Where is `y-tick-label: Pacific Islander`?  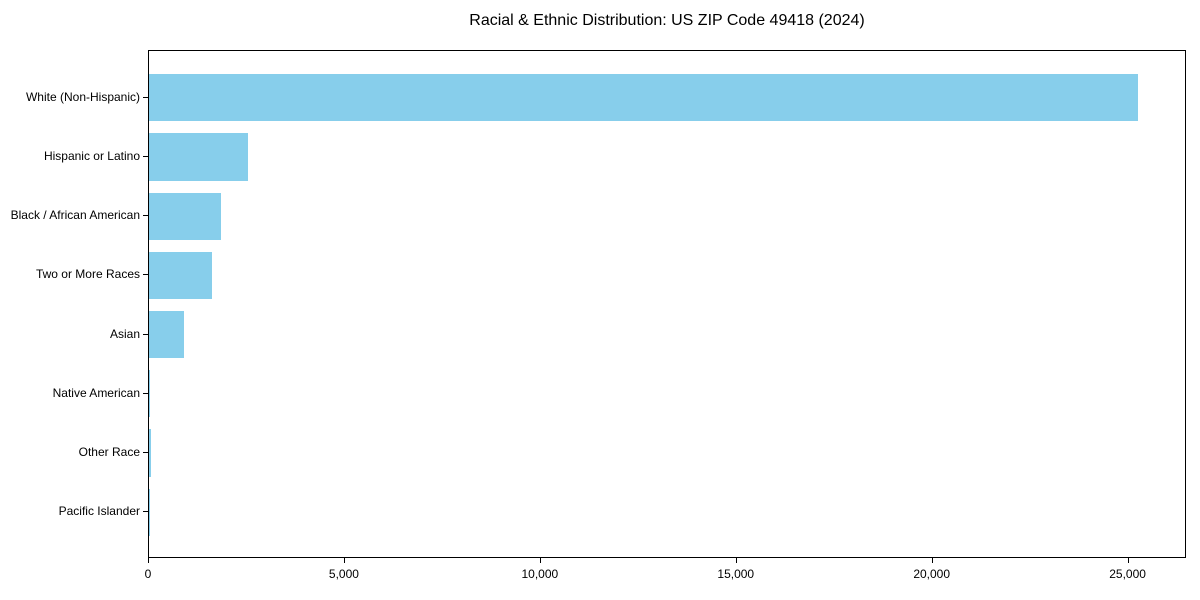
y-tick-label: Pacific Islander is located at coordinates (99, 511).